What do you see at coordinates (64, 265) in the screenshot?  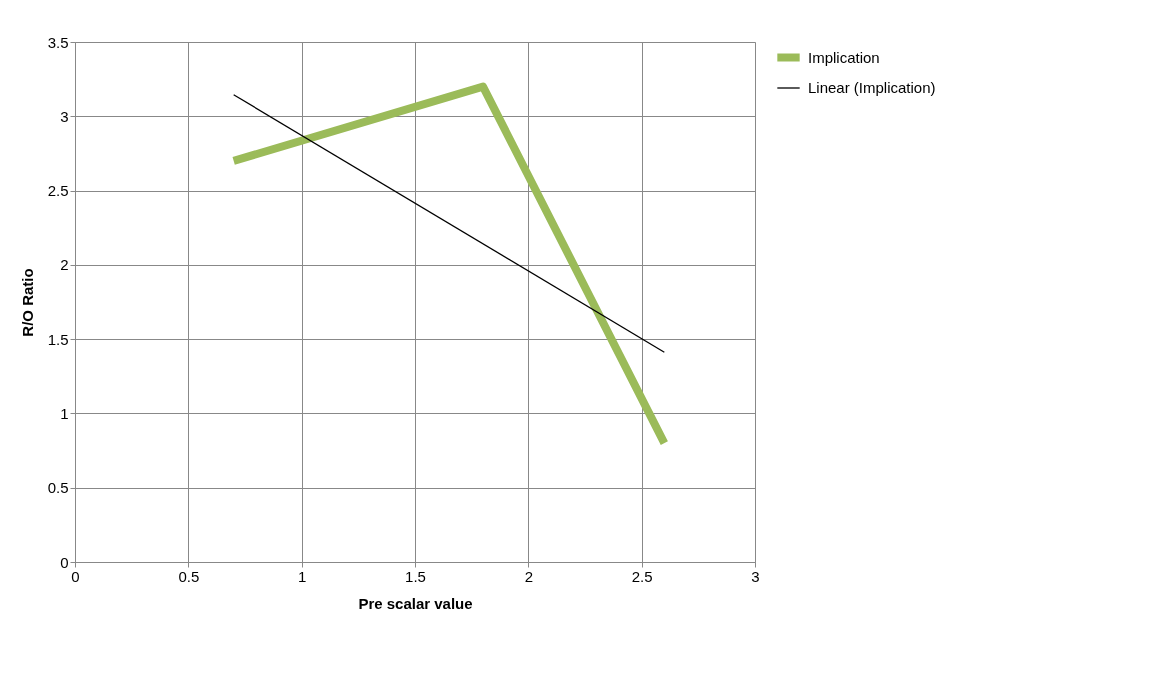 I see `y-tick-label: 2` at bounding box center [64, 265].